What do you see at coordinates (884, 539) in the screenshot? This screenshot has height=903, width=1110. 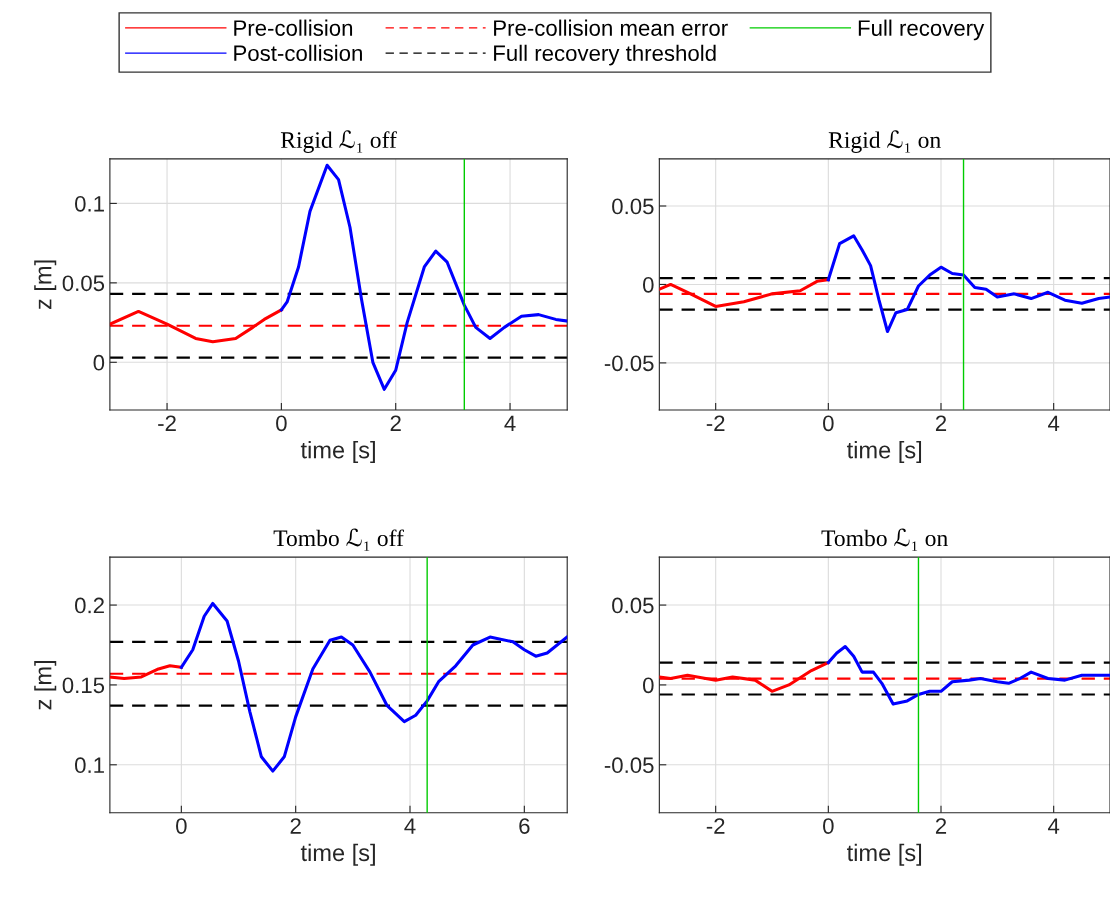 I see `chart-title: Tombo ℒ₁ on` at bounding box center [884, 539].